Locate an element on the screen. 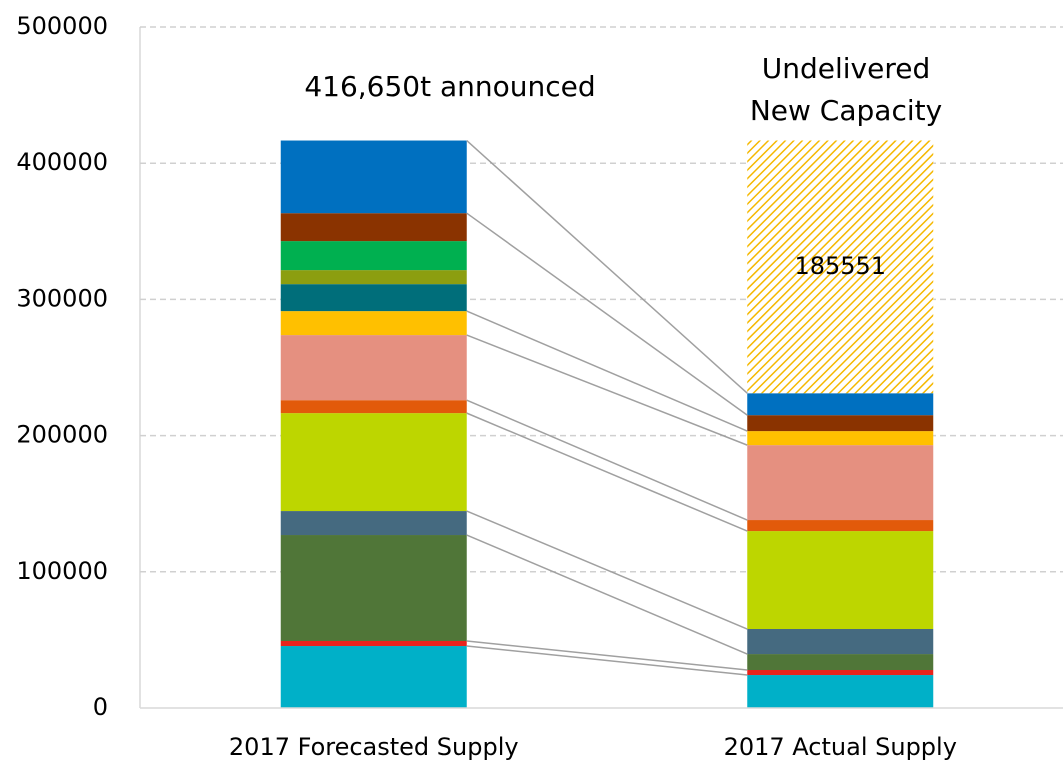 The height and width of the screenshot is (764, 1063). annotation: Undelivered is located at coordinates (846, 68).